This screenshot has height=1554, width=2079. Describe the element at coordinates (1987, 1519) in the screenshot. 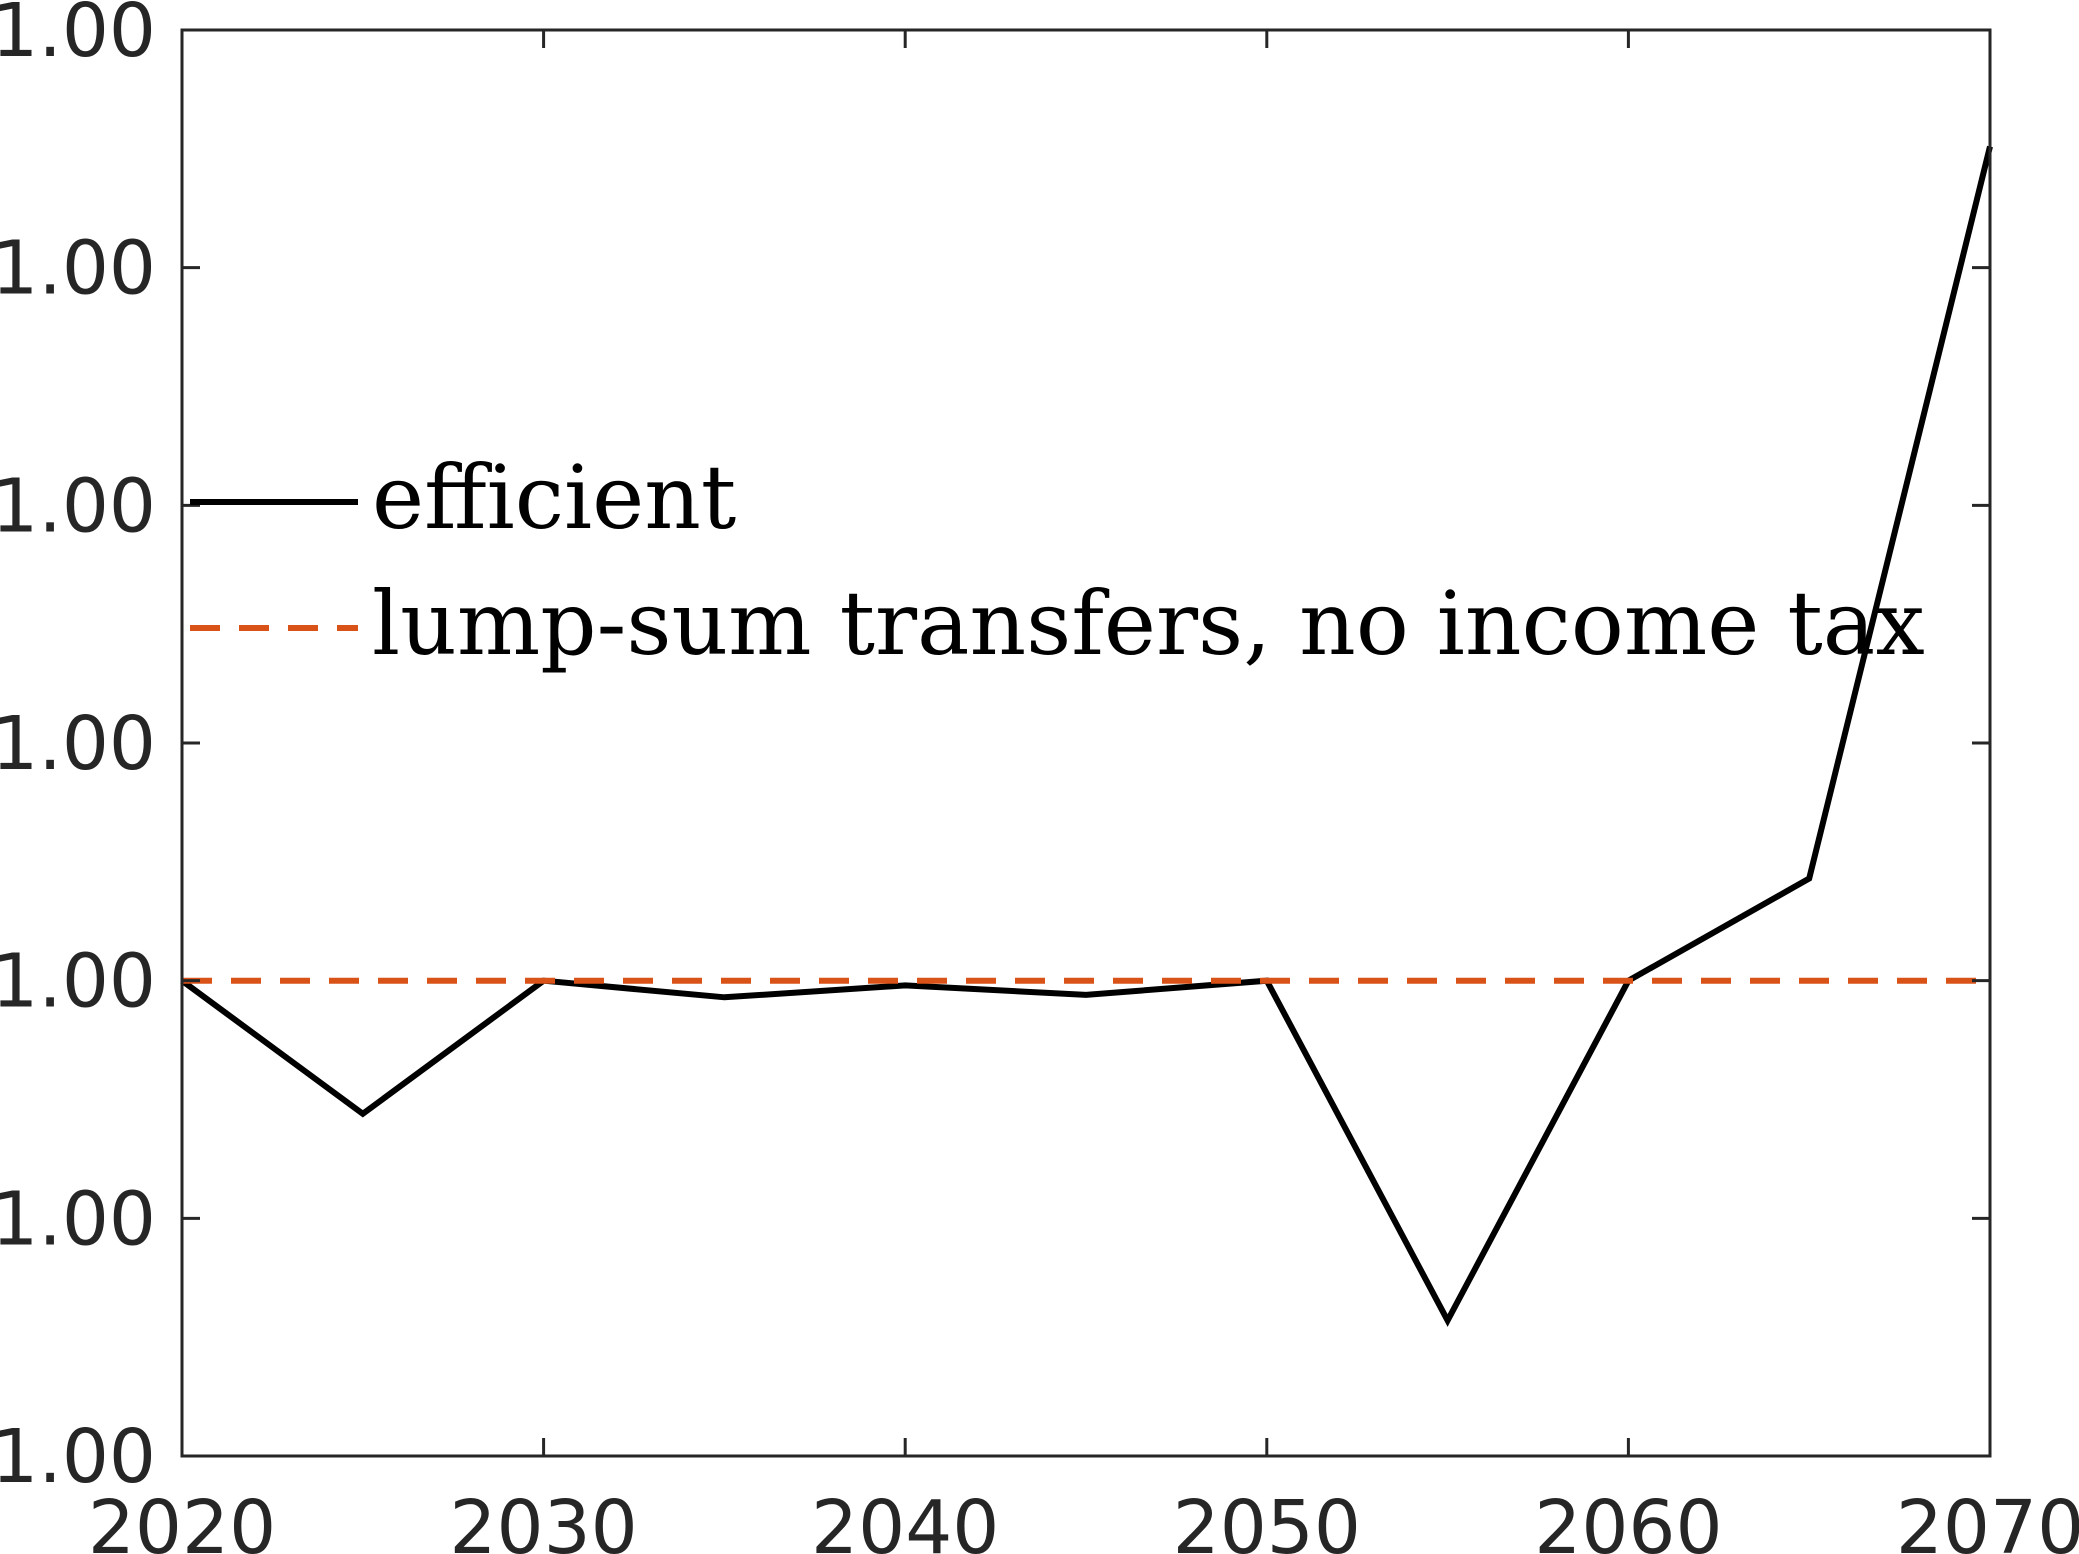

I see `x-tick-label: 2070` at that location.